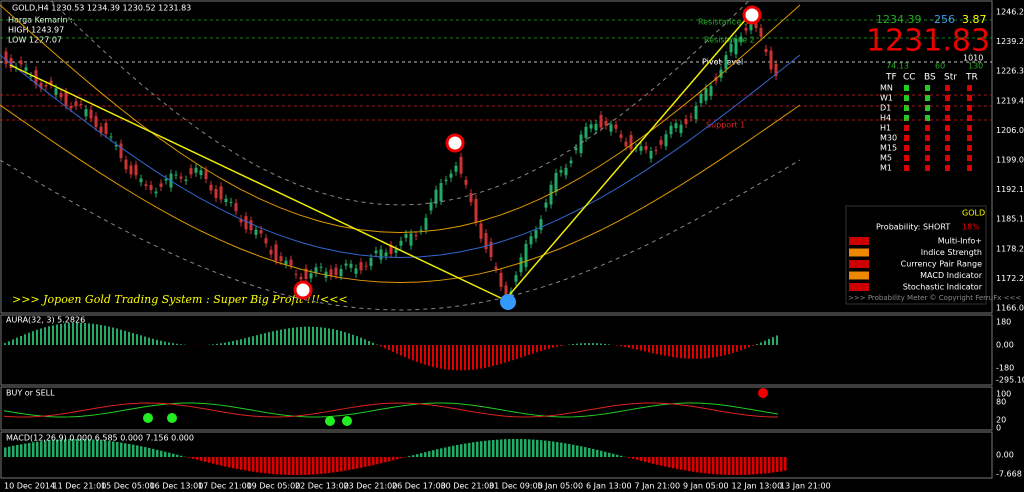  What do you see at coordinates (609, 486) in the screenshot?
I see `time-tick-label: 6 Jan 13:00` at bounding box center [609, 486].